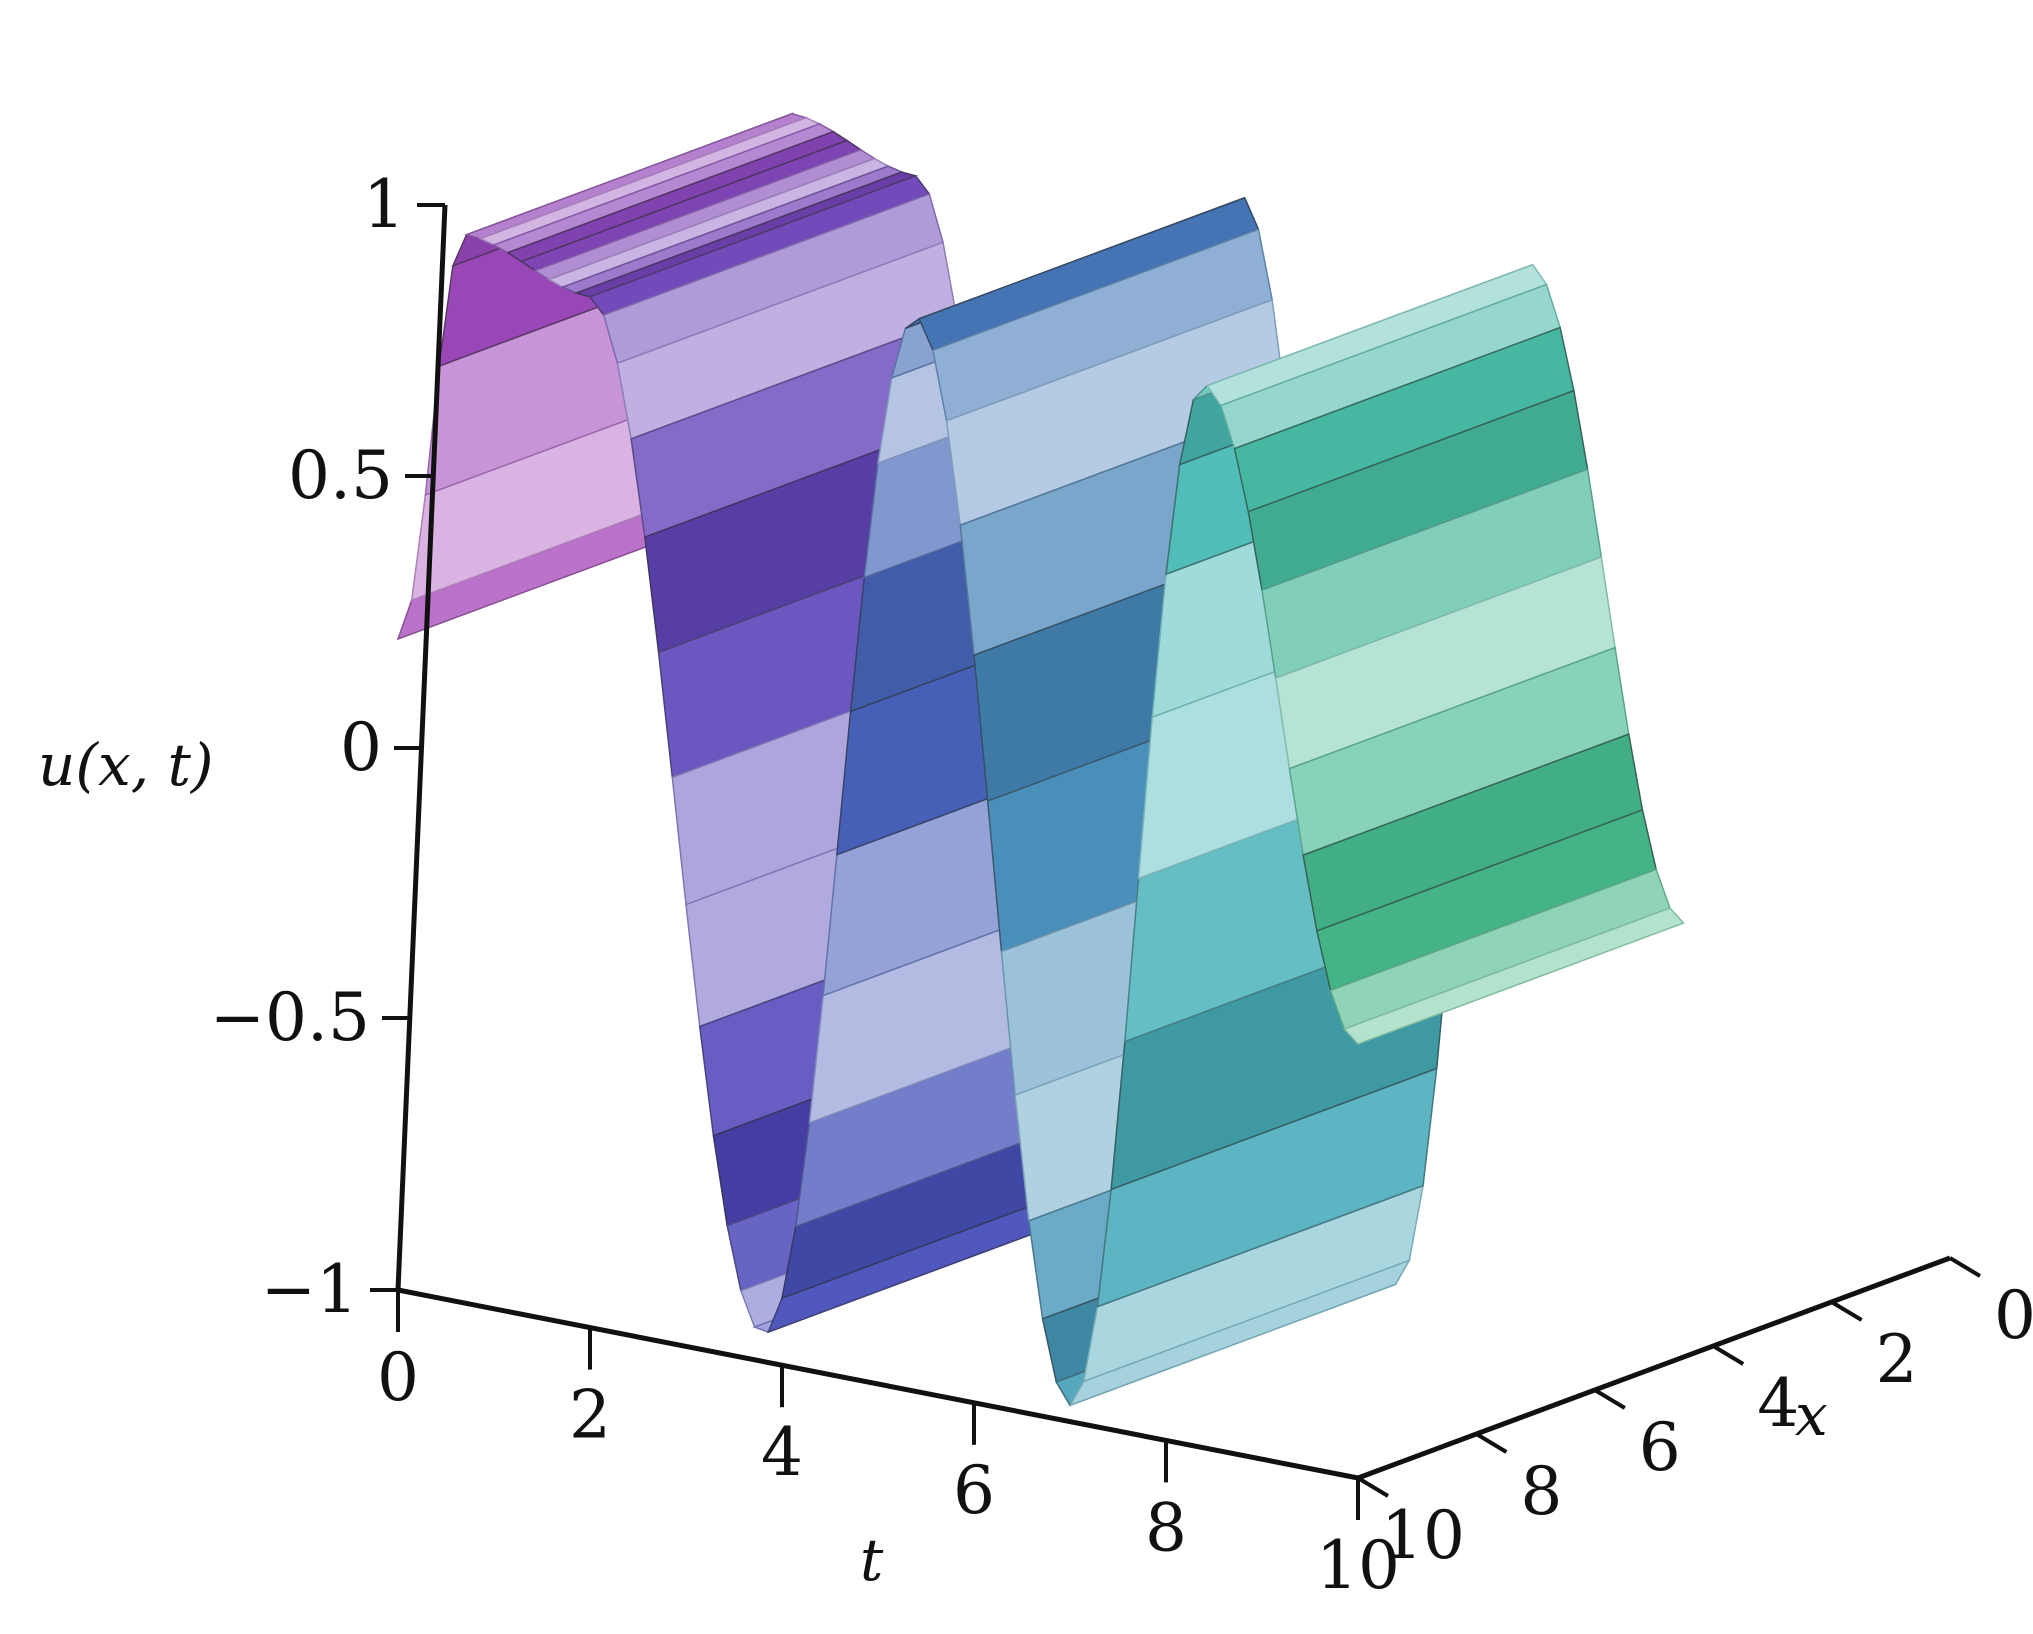 This screenshot has height=1634, width=2033. I want to click on x-tick-label: 4, so click(1778, 1403).